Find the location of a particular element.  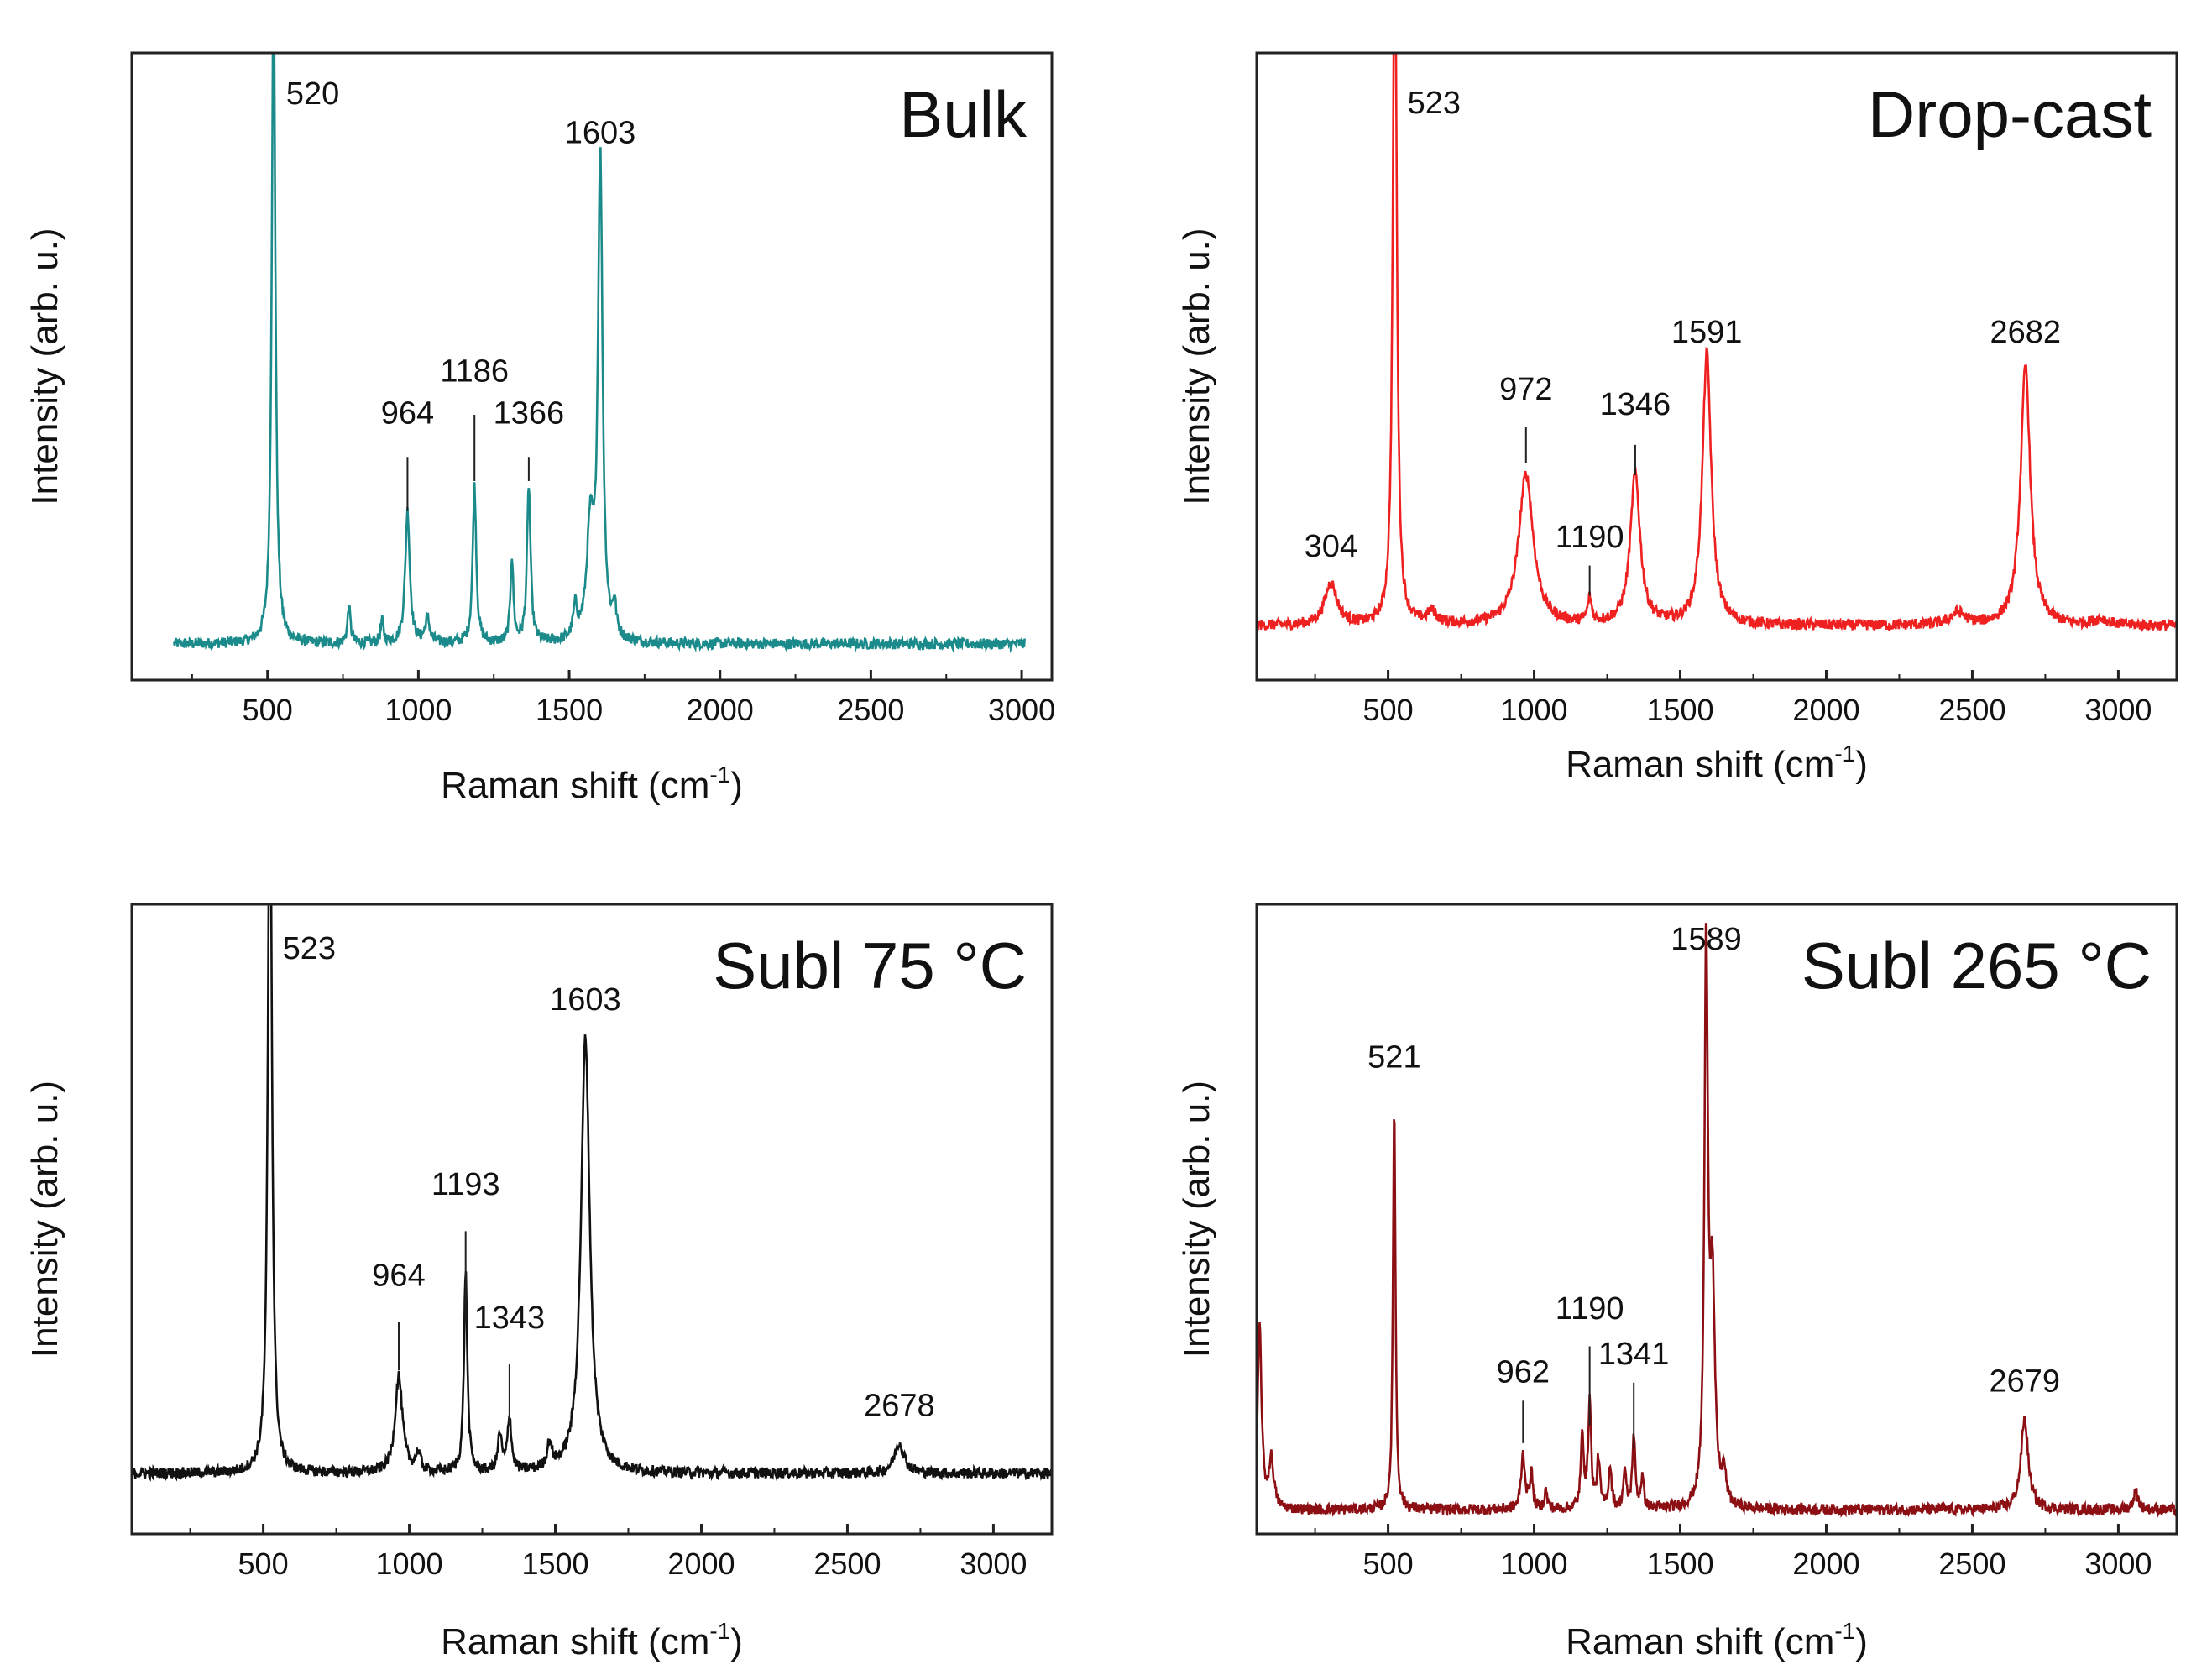

panel-title: Subl 265 °C is located at coordinates (1977, 965).